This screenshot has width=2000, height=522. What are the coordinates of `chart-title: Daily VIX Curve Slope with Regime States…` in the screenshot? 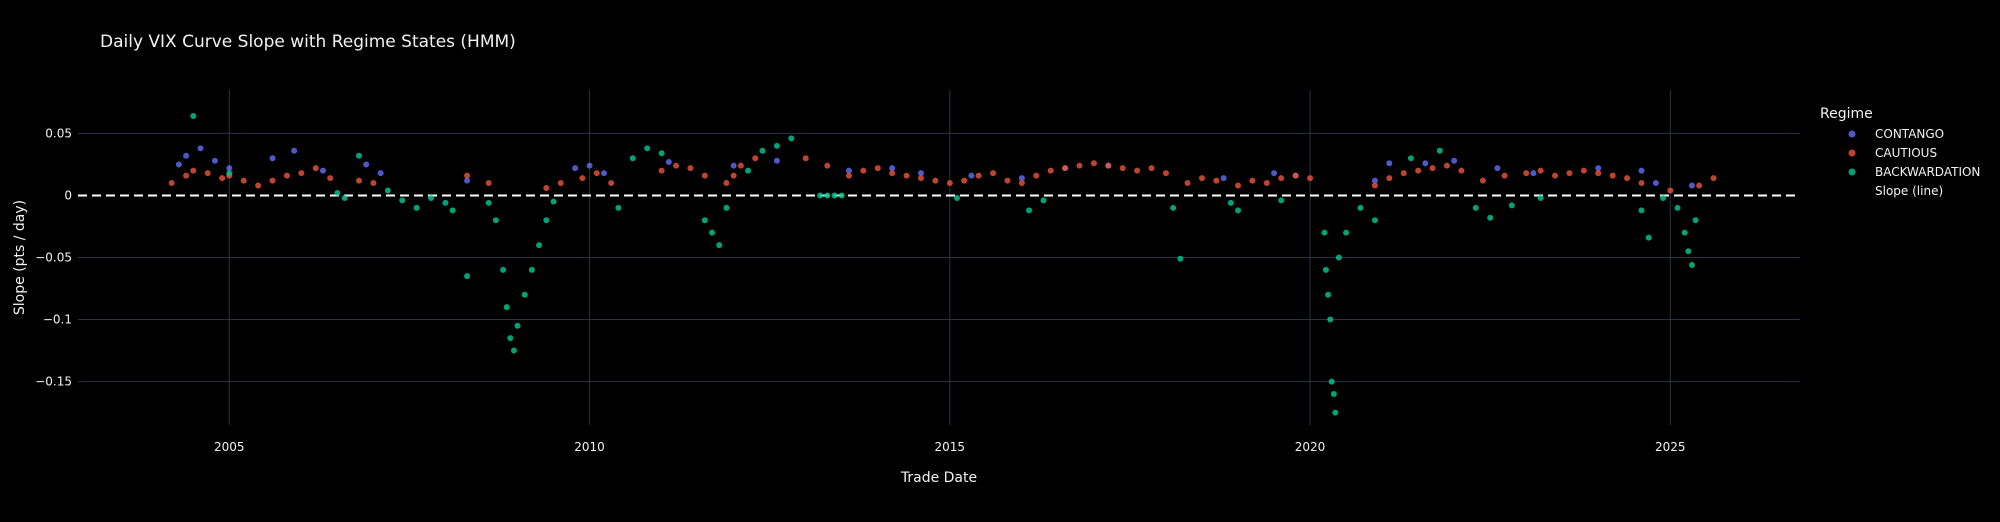 It's located at (308, 42).